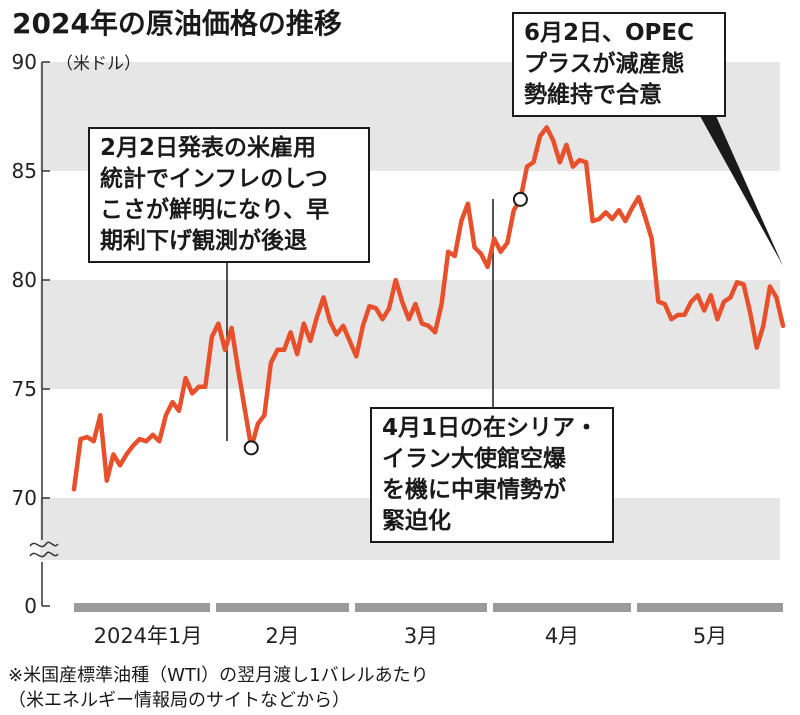  I want to click on callout-line: 統計でインフレのしつ, so click(214, 179).